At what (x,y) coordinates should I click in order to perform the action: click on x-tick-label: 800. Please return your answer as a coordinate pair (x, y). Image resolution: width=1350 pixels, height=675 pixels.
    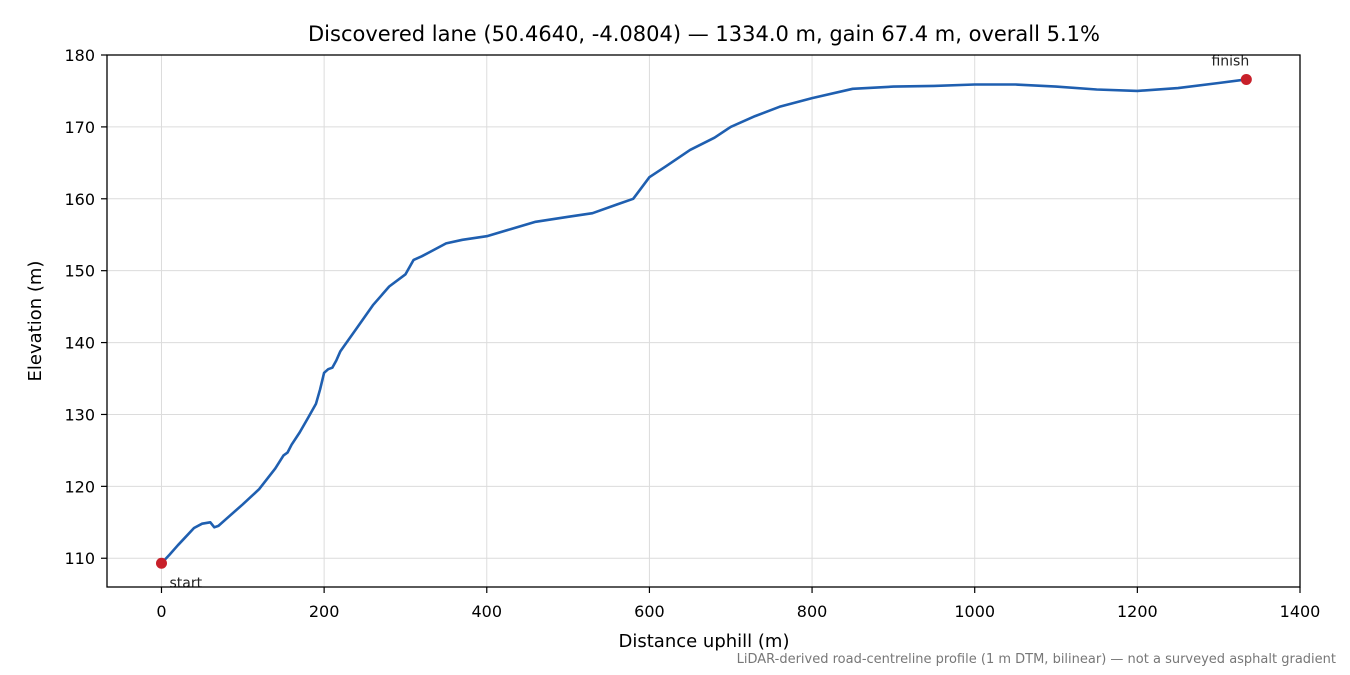
    Looking at the image, I should click on (812, 611).